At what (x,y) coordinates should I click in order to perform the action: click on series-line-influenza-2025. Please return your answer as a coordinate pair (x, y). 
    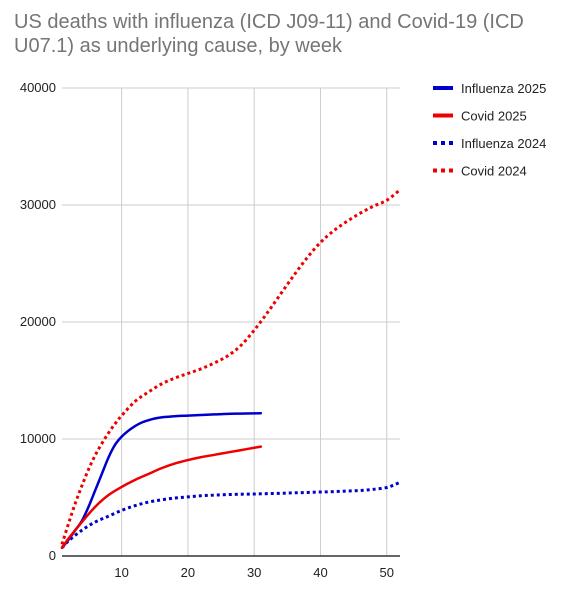
    Looking at the image, I should click on (161, 481).